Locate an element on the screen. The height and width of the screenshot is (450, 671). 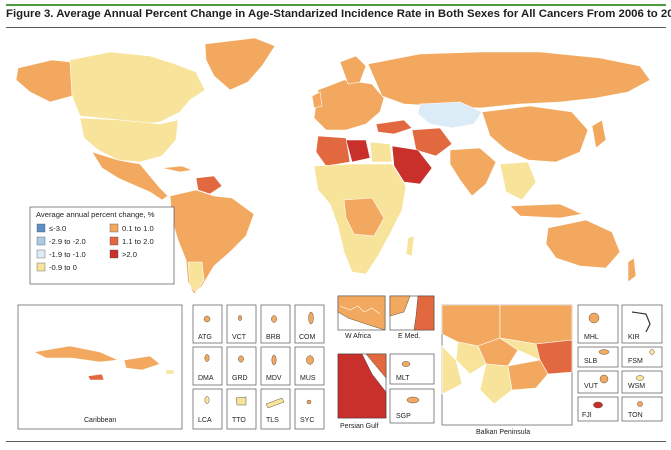
e-med-label: E Med. is located at coordinates (409, 336).